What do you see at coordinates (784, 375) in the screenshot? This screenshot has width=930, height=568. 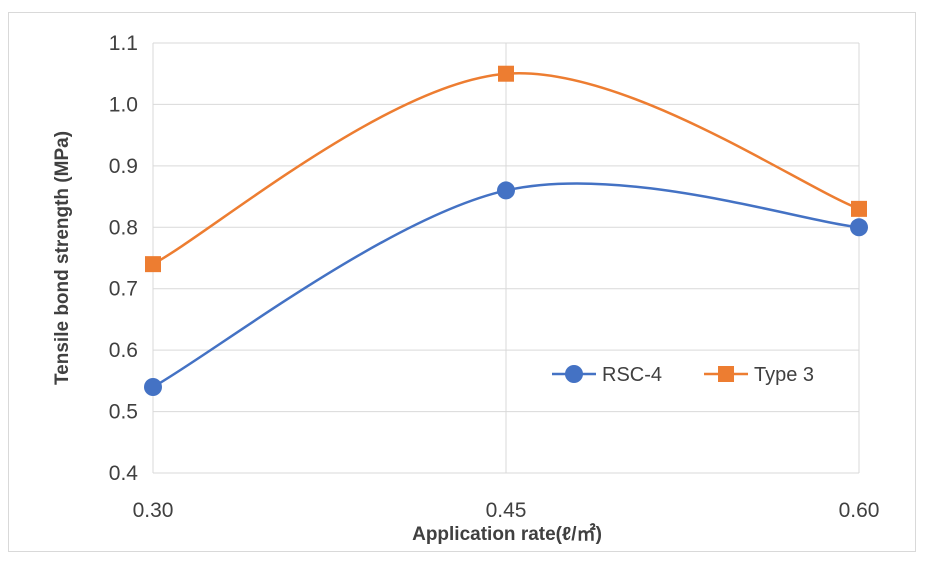 I see `legend-label: Type 3` at bounding box center [784, 375].